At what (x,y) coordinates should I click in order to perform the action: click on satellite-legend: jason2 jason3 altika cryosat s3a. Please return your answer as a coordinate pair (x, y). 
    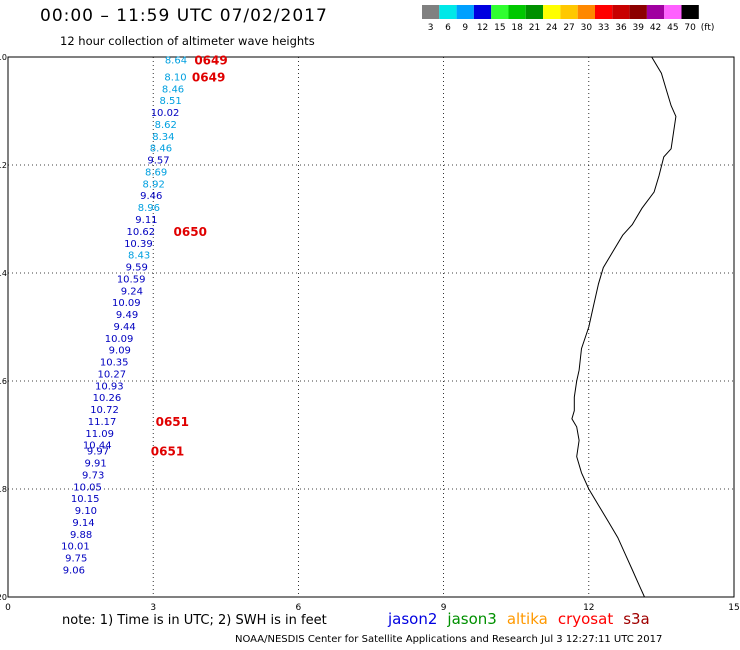
    Looking at the image, I should click on (524, 619).